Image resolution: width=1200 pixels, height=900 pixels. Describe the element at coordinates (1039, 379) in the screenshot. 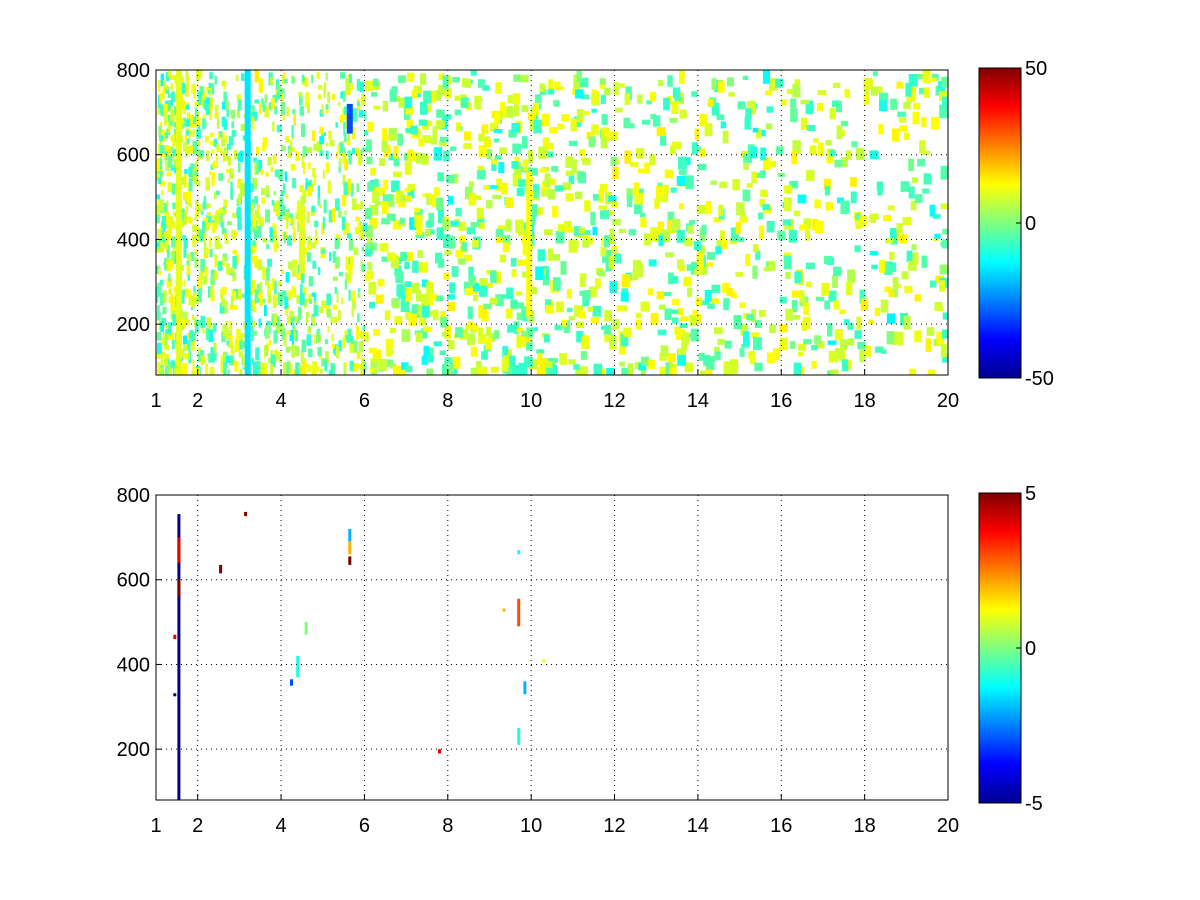

I see `colorbar-tick-label: -50` at that location.